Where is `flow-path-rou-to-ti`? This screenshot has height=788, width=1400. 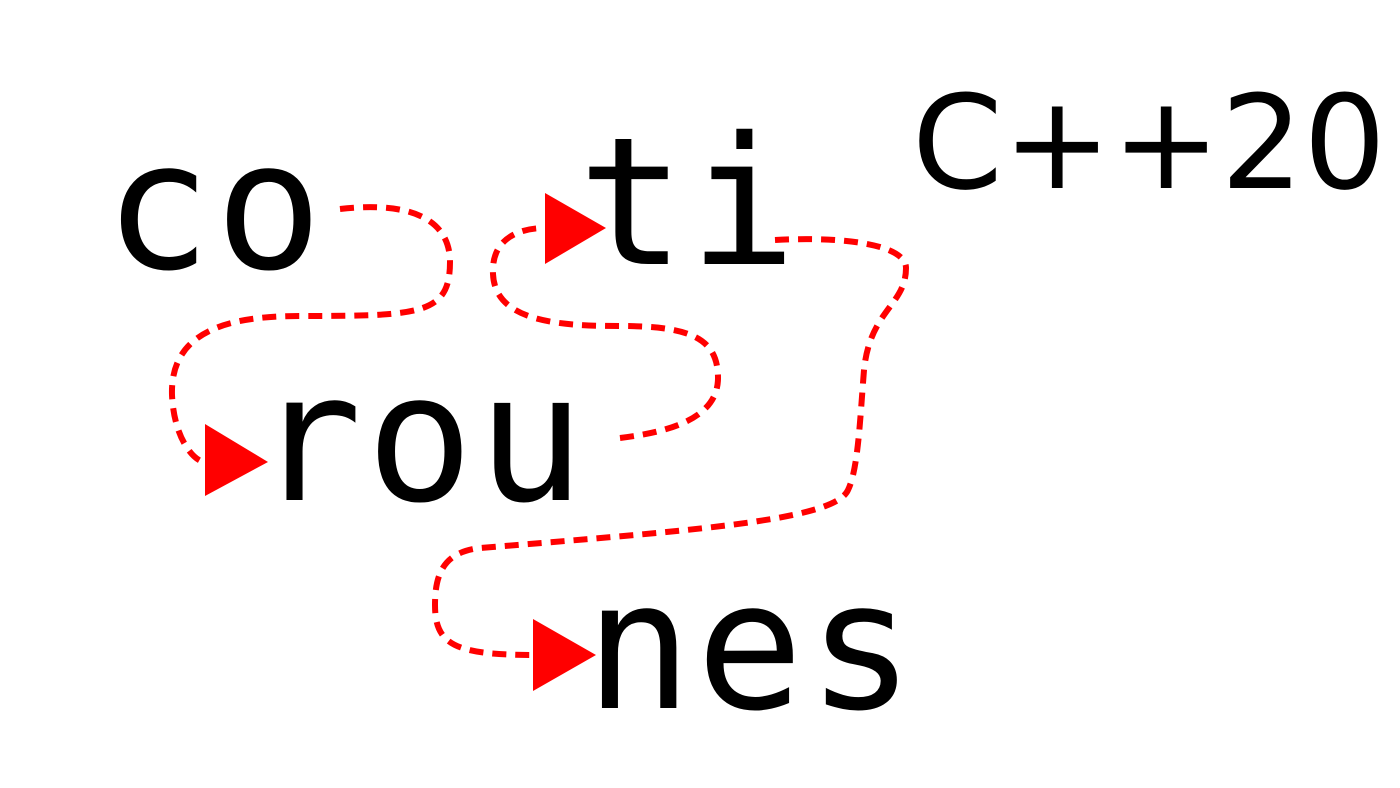 flow-path-rou-to-ti is located at coordinates (605, 333).